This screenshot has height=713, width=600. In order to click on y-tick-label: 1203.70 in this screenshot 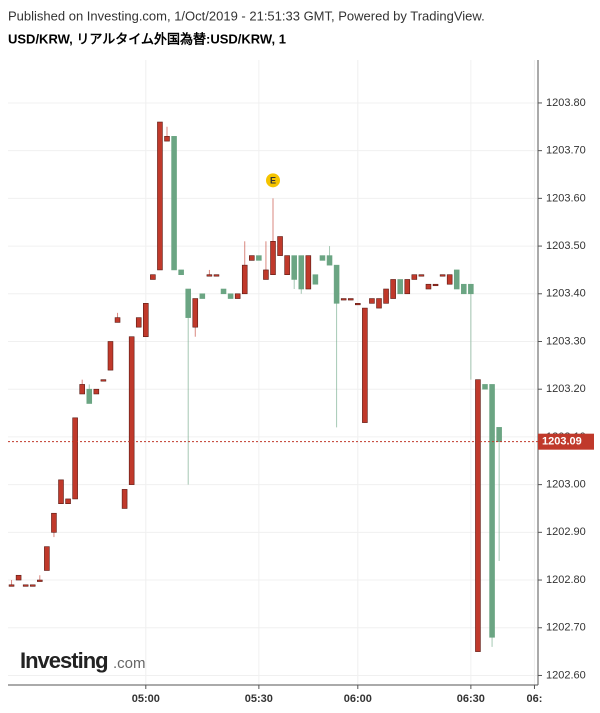, I will do `click(566, 151)`.